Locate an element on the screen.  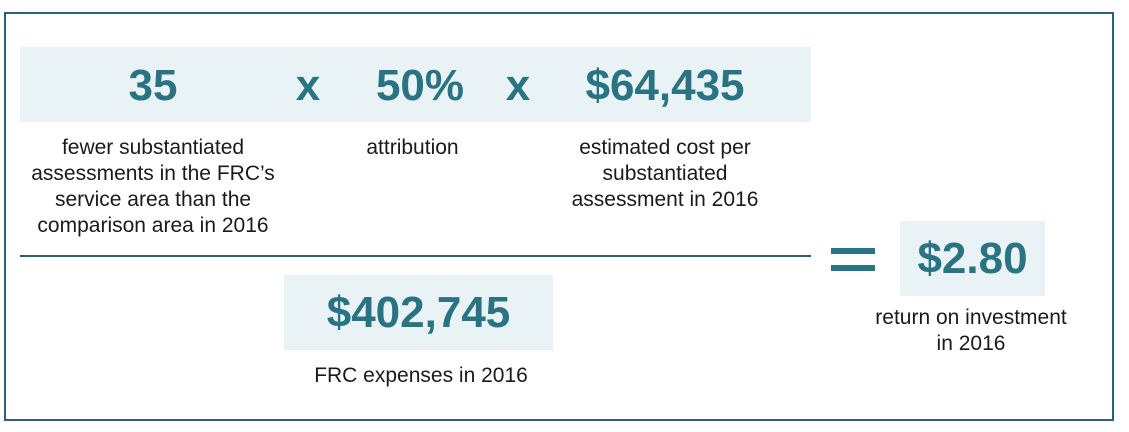
numerator-band is located at coordinates (415, 84).